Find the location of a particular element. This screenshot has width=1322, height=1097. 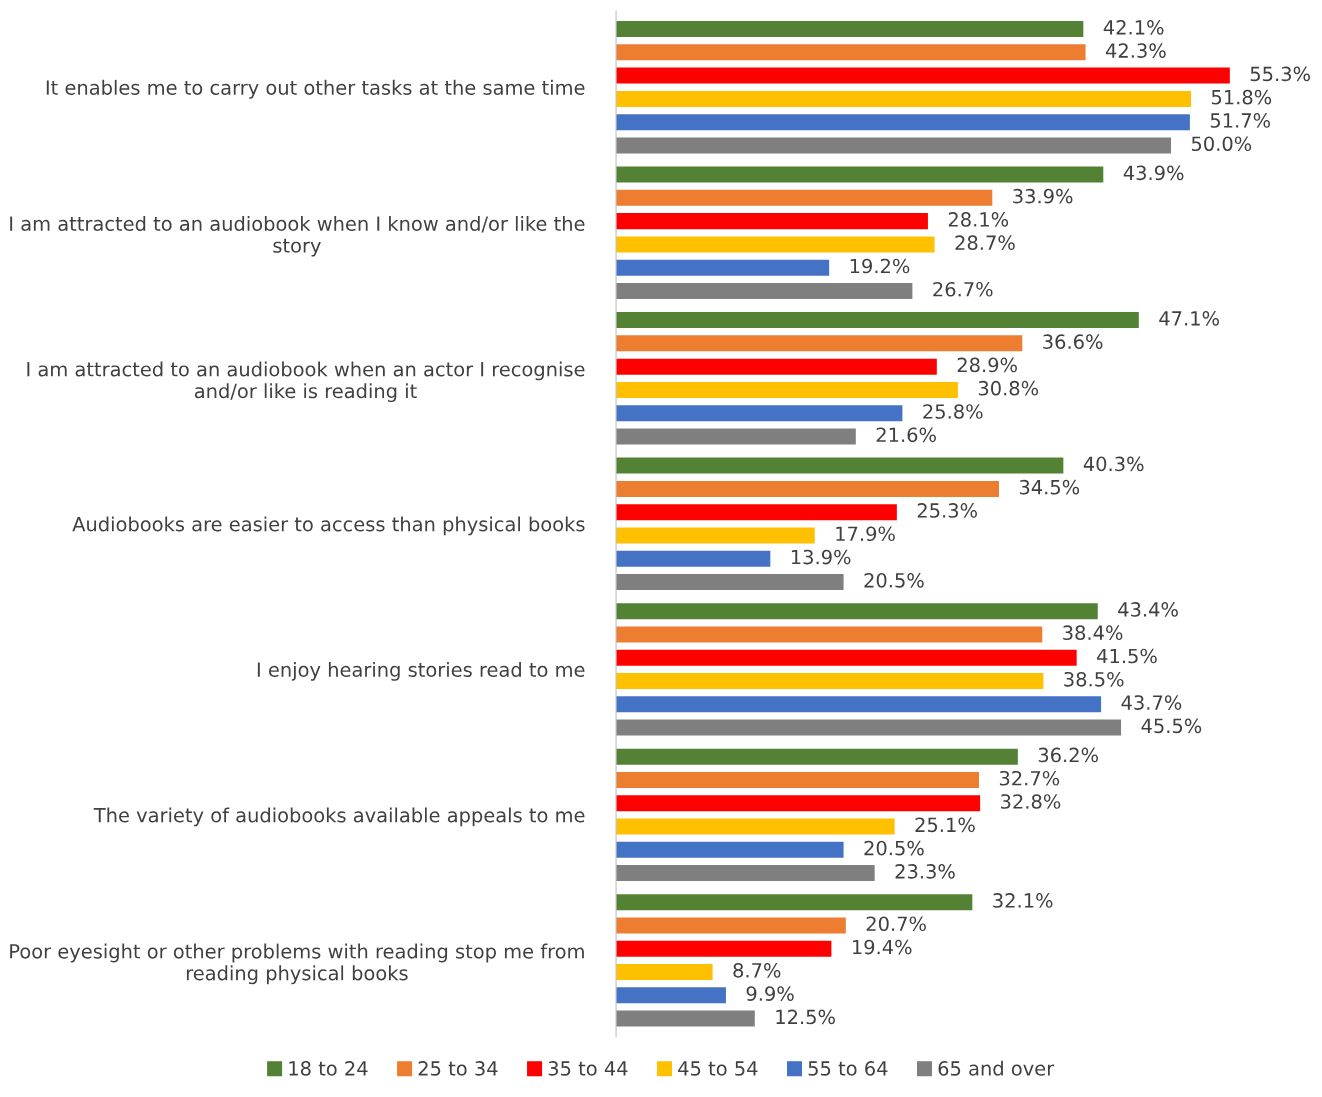

y-tick-label: The variety of audiobooks available appeals to me is located at coordinates (339, 817).